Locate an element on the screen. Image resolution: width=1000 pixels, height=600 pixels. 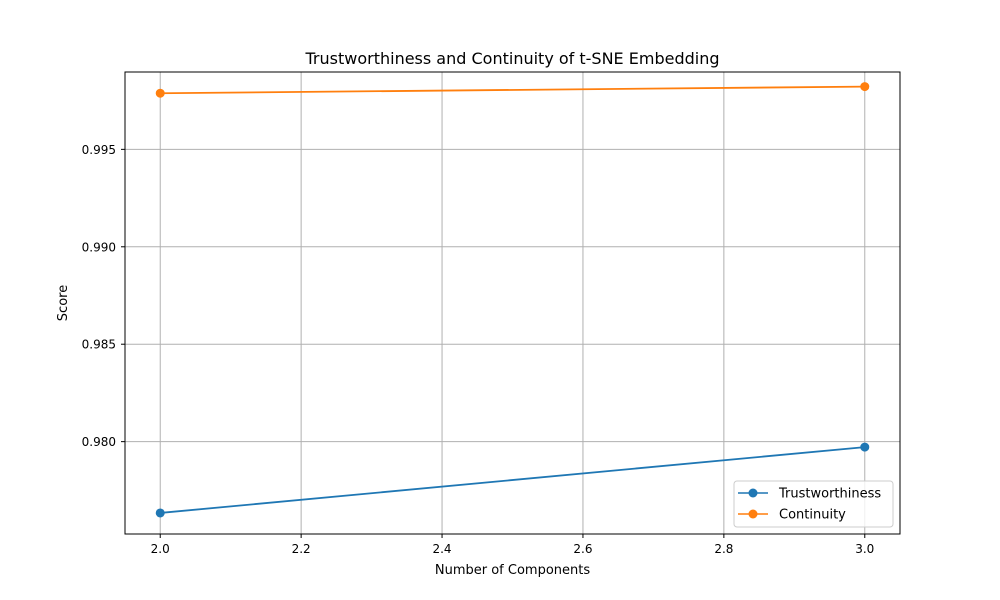
x-tick-label: 2.6 is located at coordinates (582, 549).